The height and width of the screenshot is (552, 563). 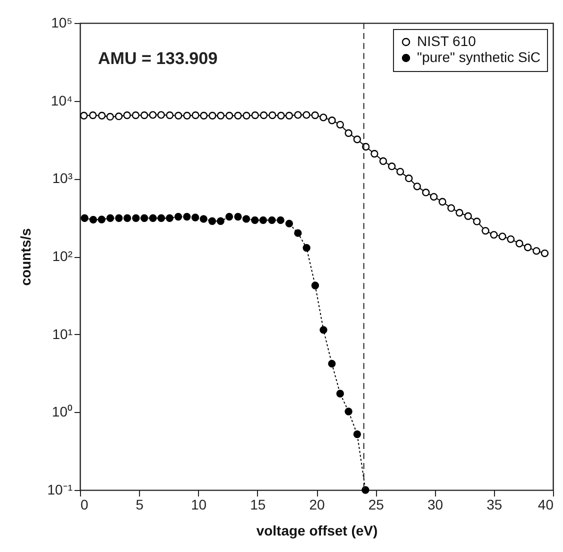 What do you see at coordinates (61, 22) in the screenshot?
I see `y-tick-label: 10⁵` at bounding box center [61, 22].